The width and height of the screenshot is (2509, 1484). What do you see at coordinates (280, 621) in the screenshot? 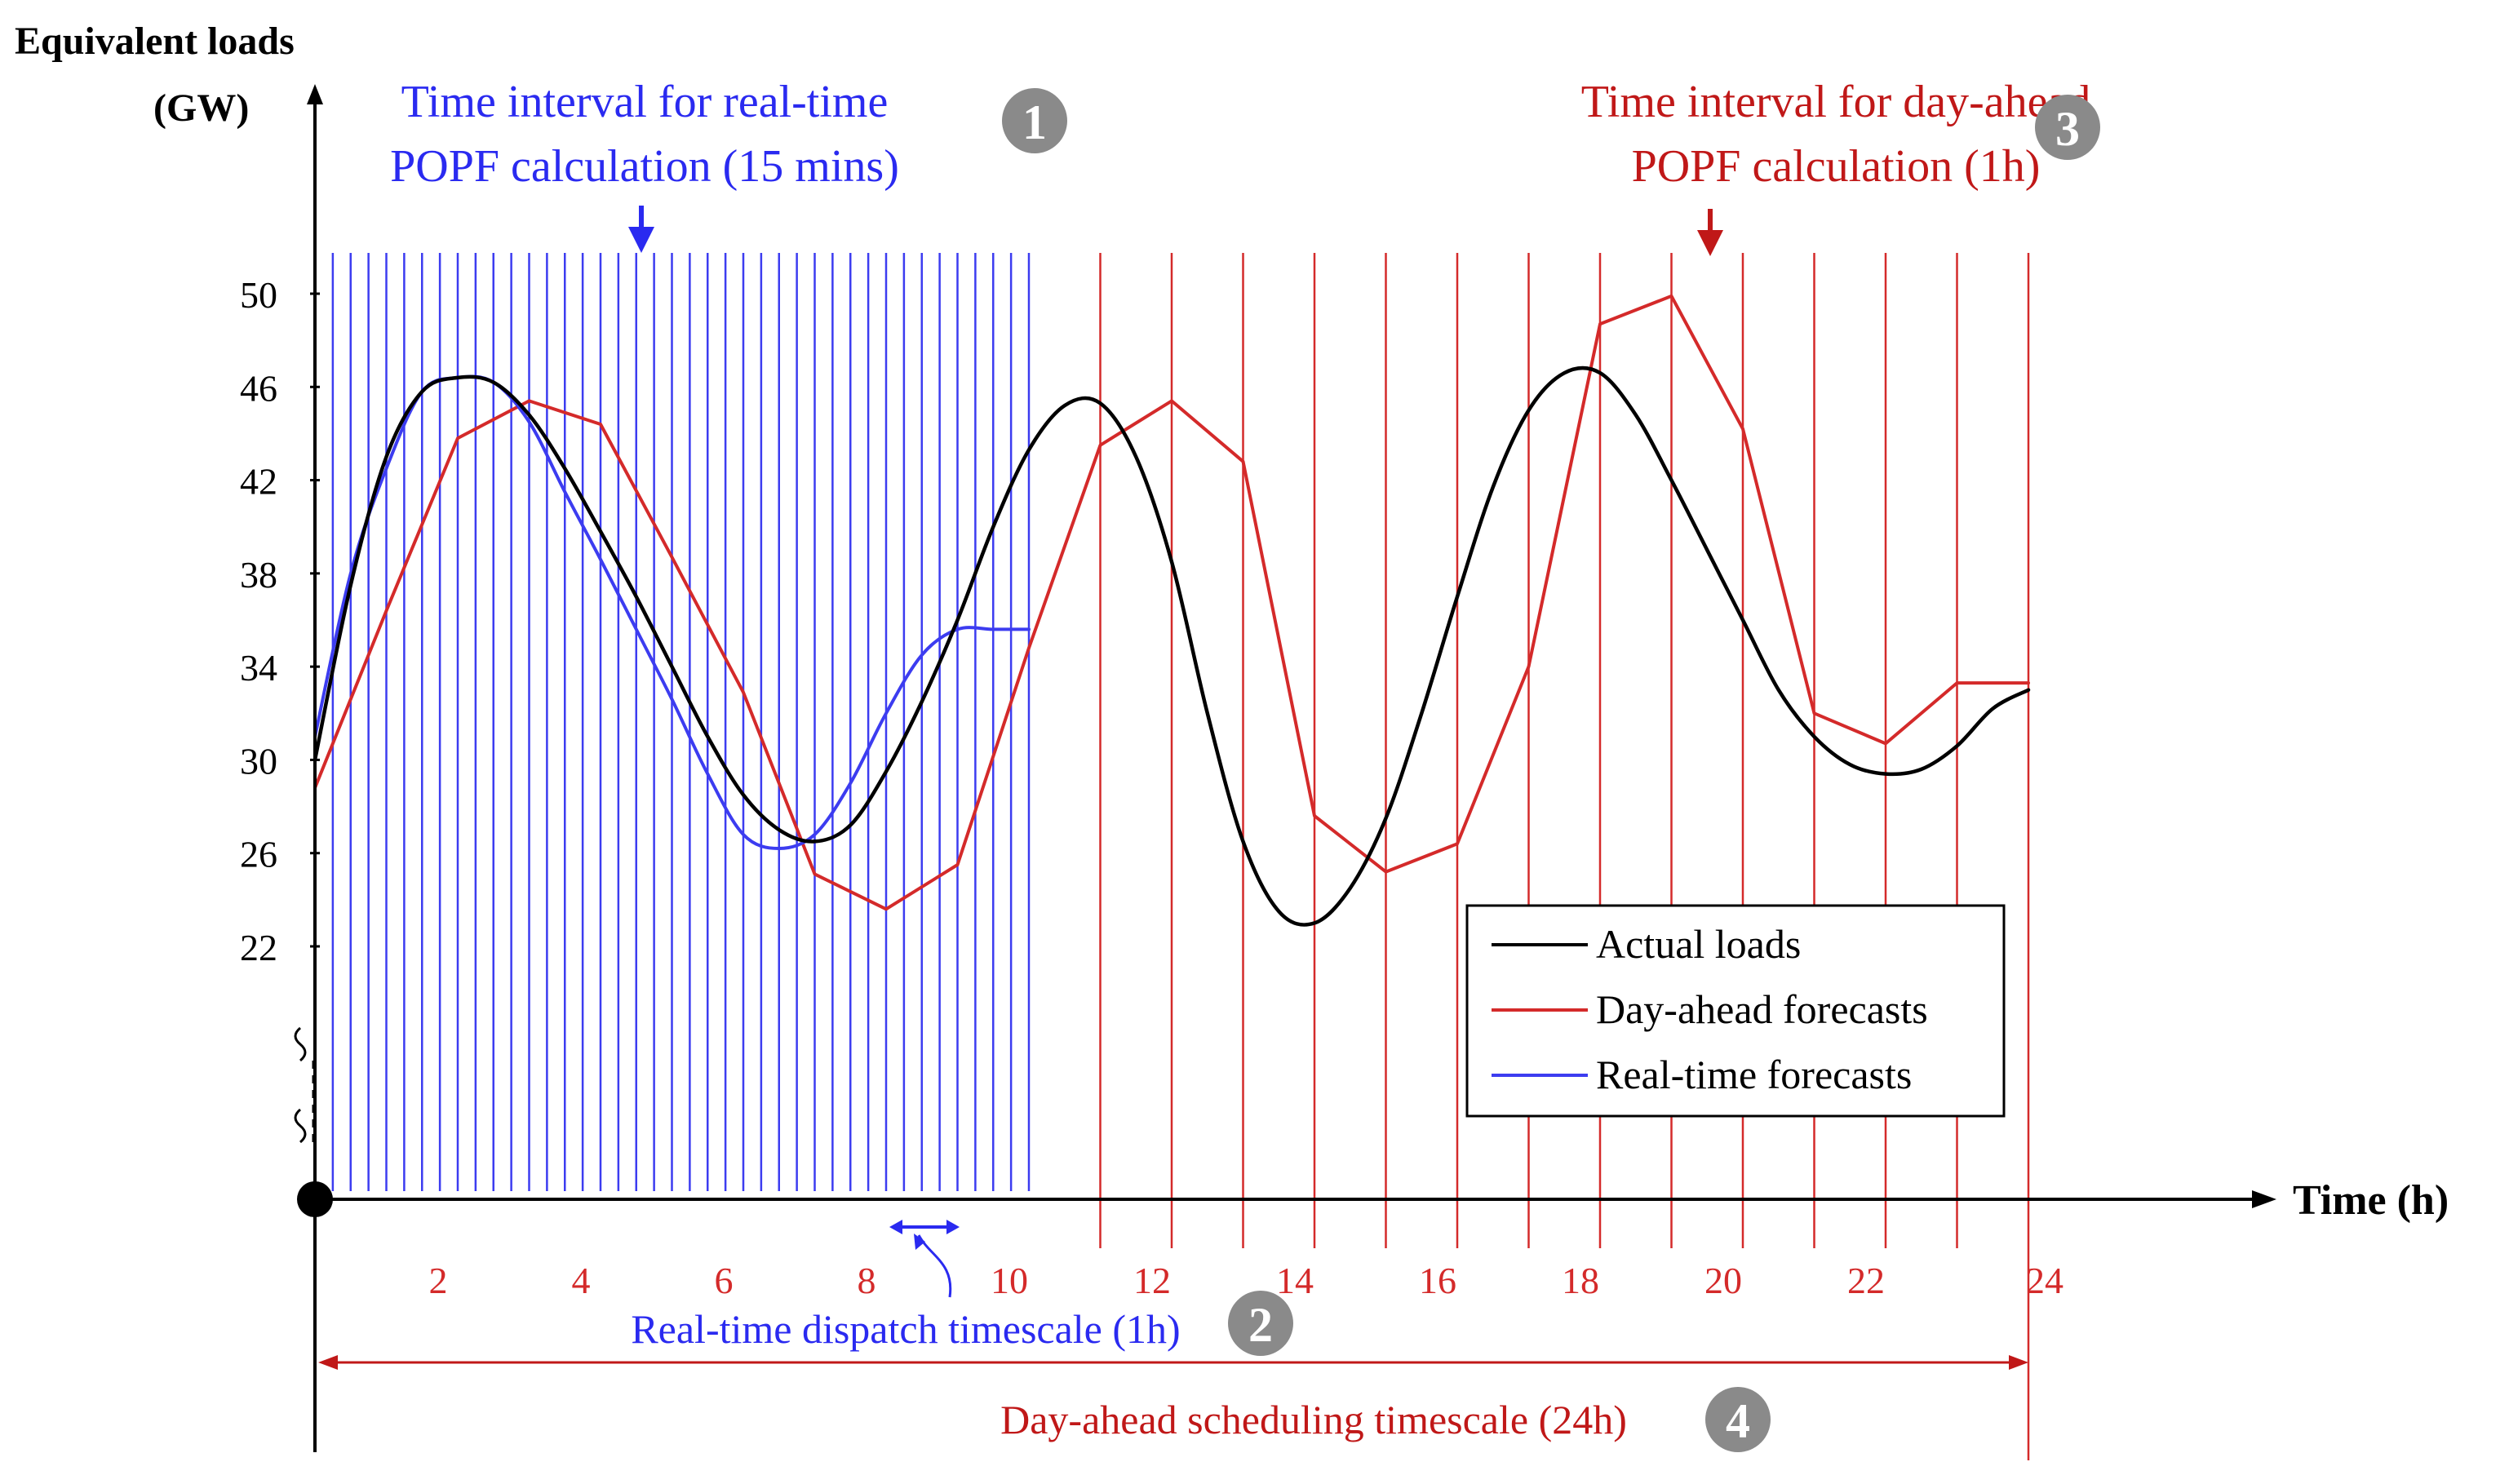
I see `y-ticks: 22 26 30 34 38 42 46 50` at bounding box center [280, 621].